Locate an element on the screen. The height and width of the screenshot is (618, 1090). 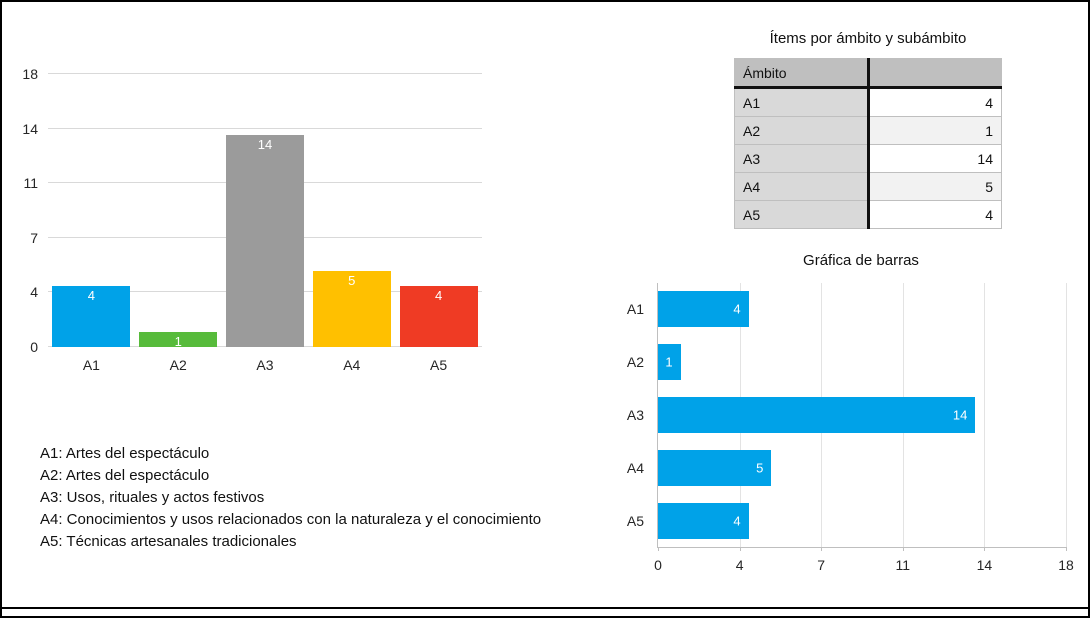
table-cell-count: 14 is located at coordinates (935, 158).